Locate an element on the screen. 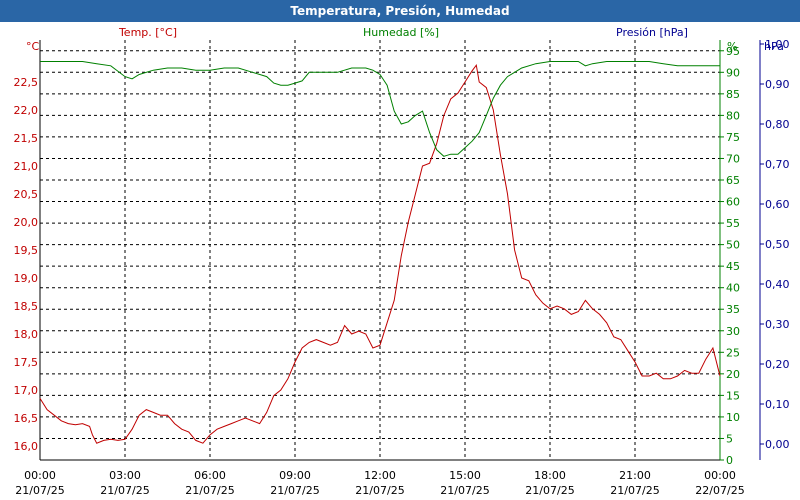 The width and height of the screenshot is (800, 500). humidity-series-label: Humedad [%] is located at coordinates (401, 32).